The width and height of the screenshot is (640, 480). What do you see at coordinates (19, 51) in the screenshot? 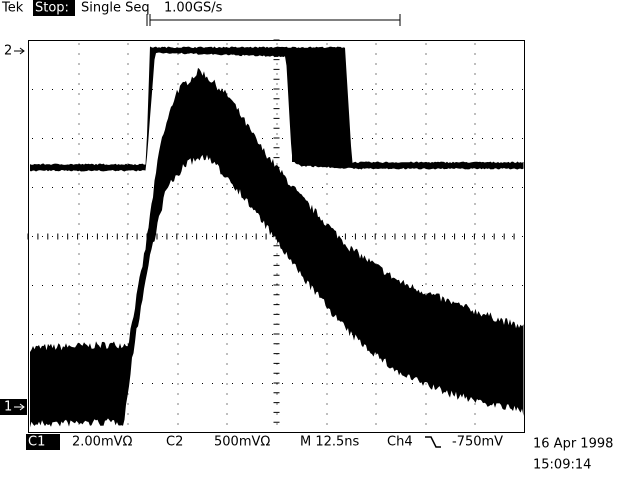
I see `ch2-arrow` at bounding box center [19, 51].